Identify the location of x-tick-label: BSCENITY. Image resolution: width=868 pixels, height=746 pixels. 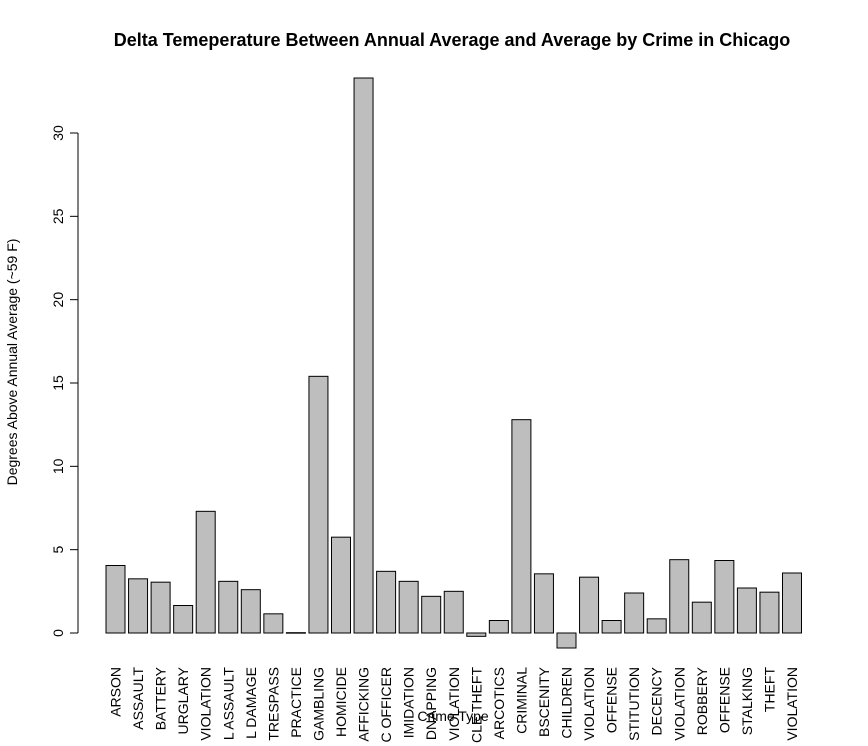
(544, 701).